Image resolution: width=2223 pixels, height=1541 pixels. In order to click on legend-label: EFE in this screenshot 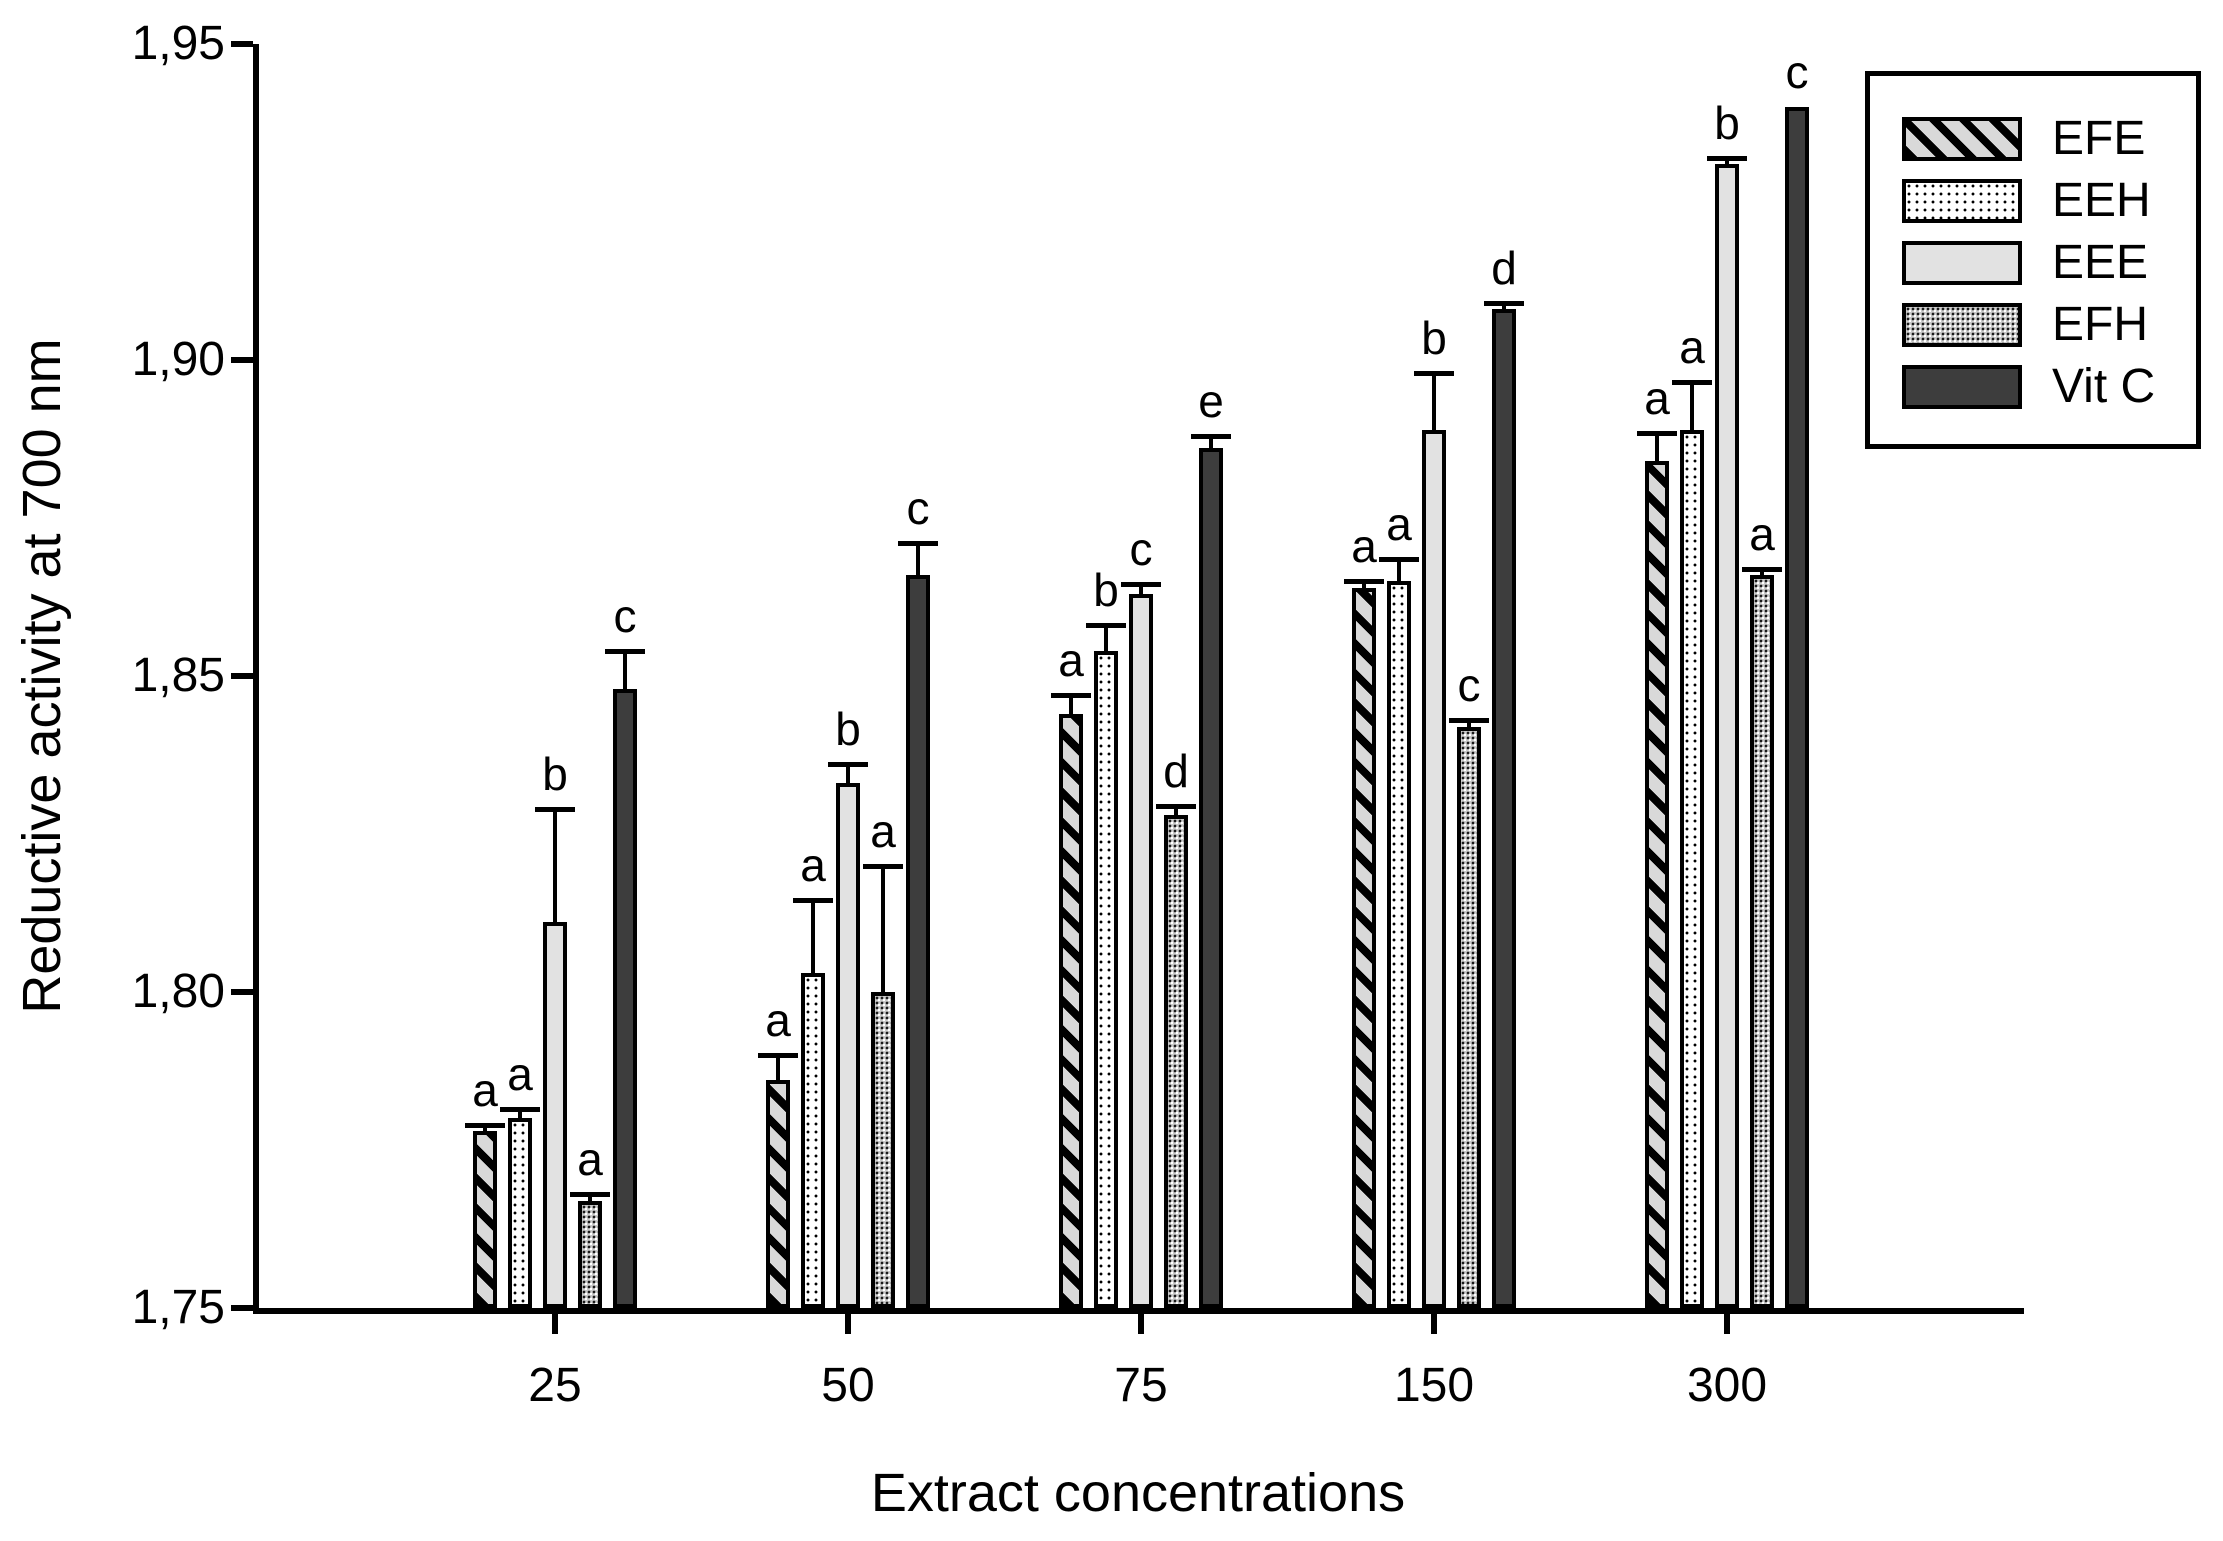, I will do `click(2099, 138)`.